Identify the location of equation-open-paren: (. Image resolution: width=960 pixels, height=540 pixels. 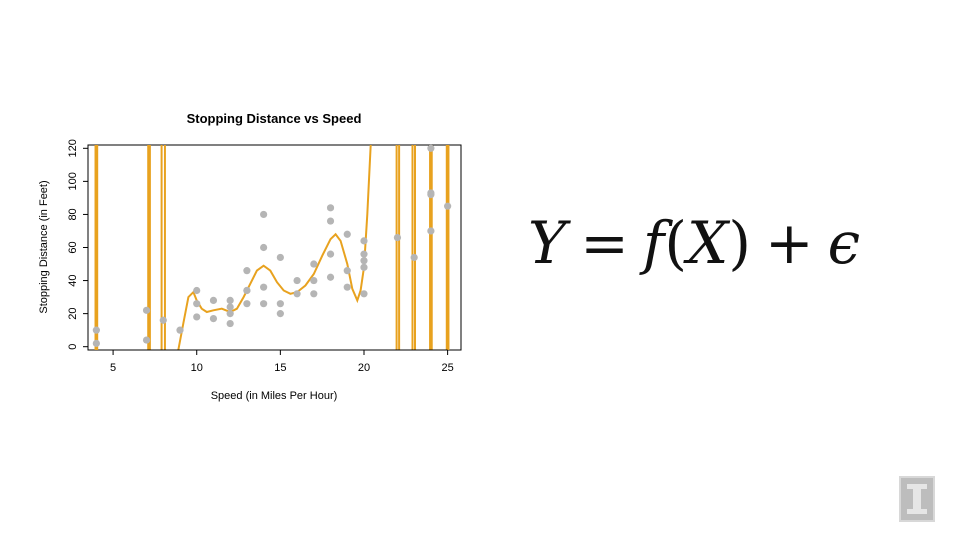
(676, 243).